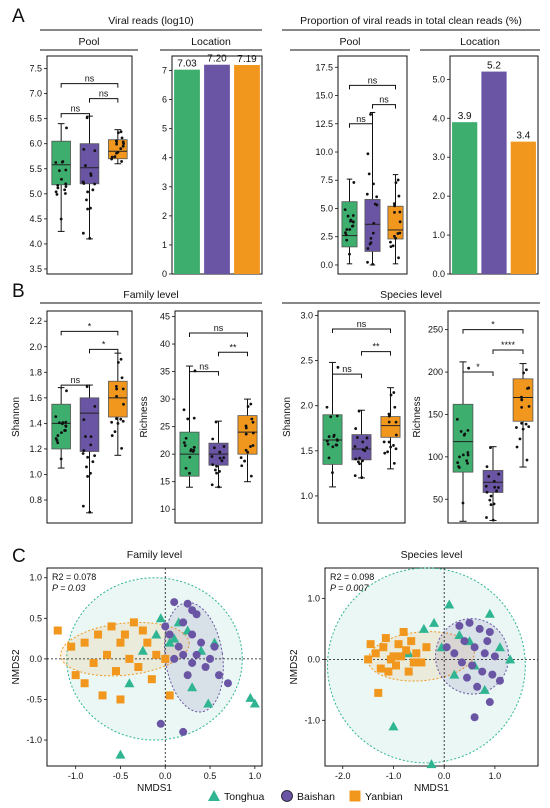 This screenshot has width=550, height=808. What do you see at coordinates (508, 345) in the screenshot?
I see `significance-label: ****` at bounding box center [508, 345].